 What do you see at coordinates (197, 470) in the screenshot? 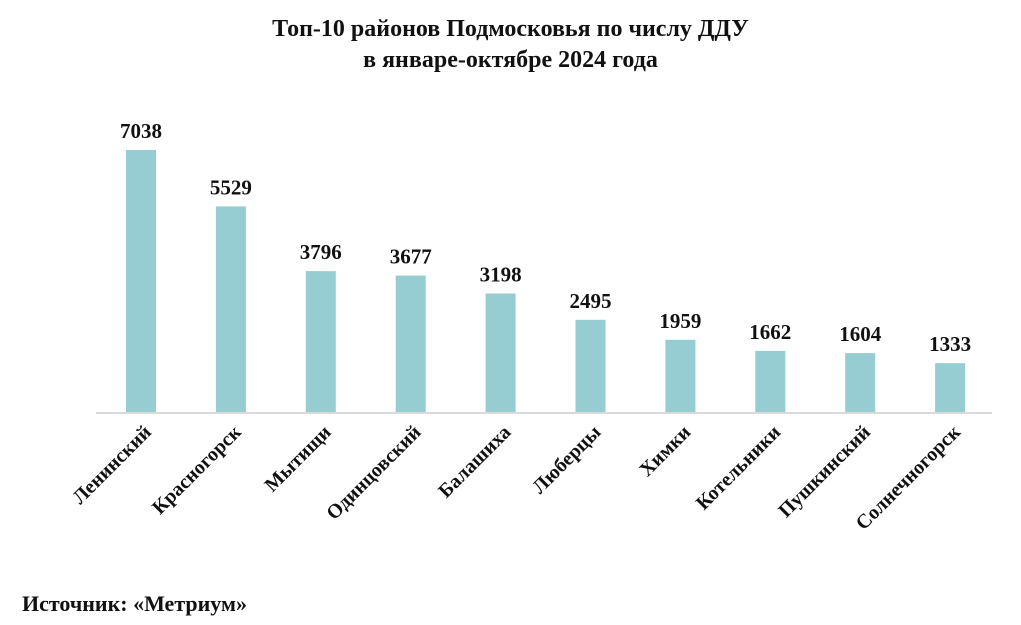
I see `category-label-2: Красногорск` at bounding box center [197, 470].